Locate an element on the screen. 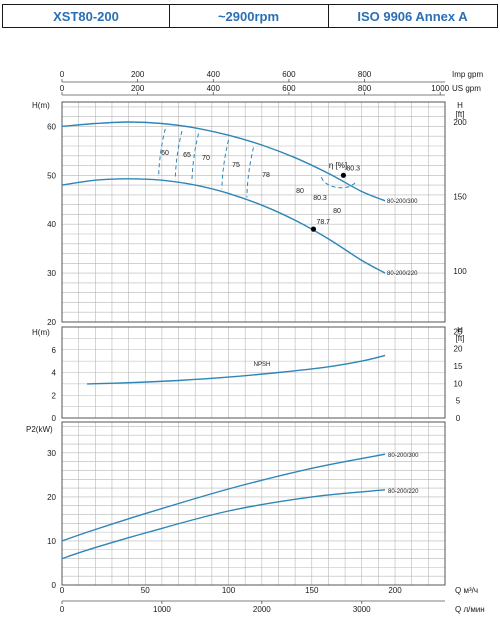 This screenshot has width=500, height=621. npsh-ft-tick-label: 0 is located at coordinates (458, 418).